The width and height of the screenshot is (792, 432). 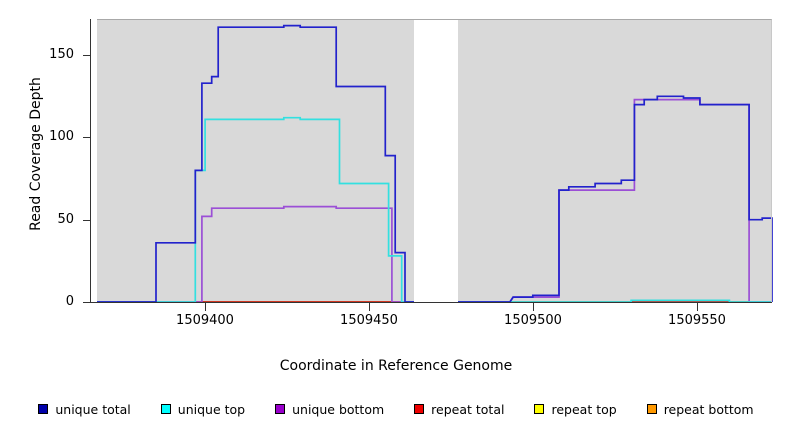 I want to click on x-tick-label: 1509400, so click(x=205, y=320).